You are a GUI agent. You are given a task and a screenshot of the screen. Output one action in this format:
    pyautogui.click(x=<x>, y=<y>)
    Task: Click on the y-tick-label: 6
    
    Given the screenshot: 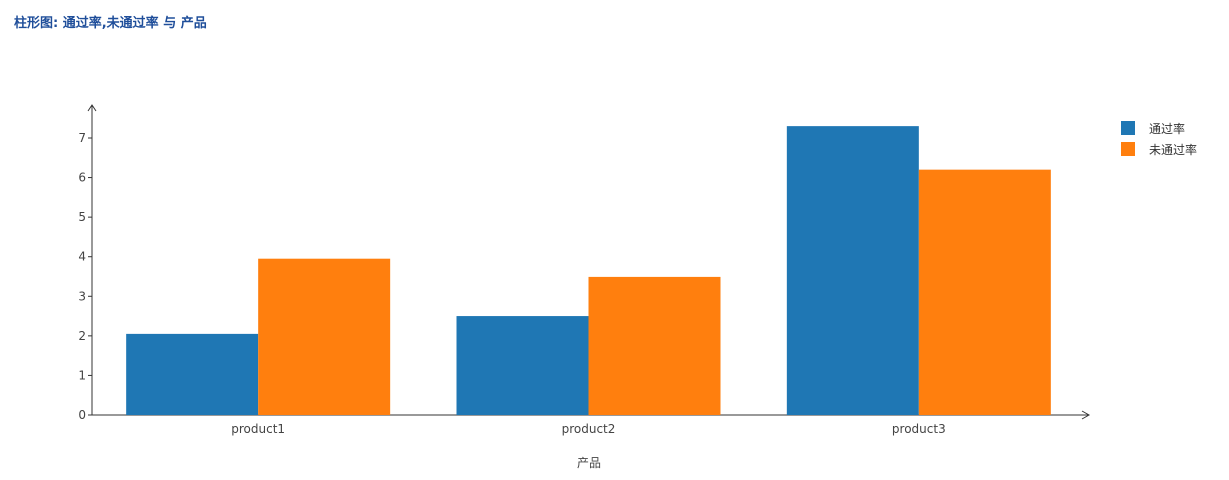 What is the action you would take?
    pyautogui.click(x=82, y=178)
    